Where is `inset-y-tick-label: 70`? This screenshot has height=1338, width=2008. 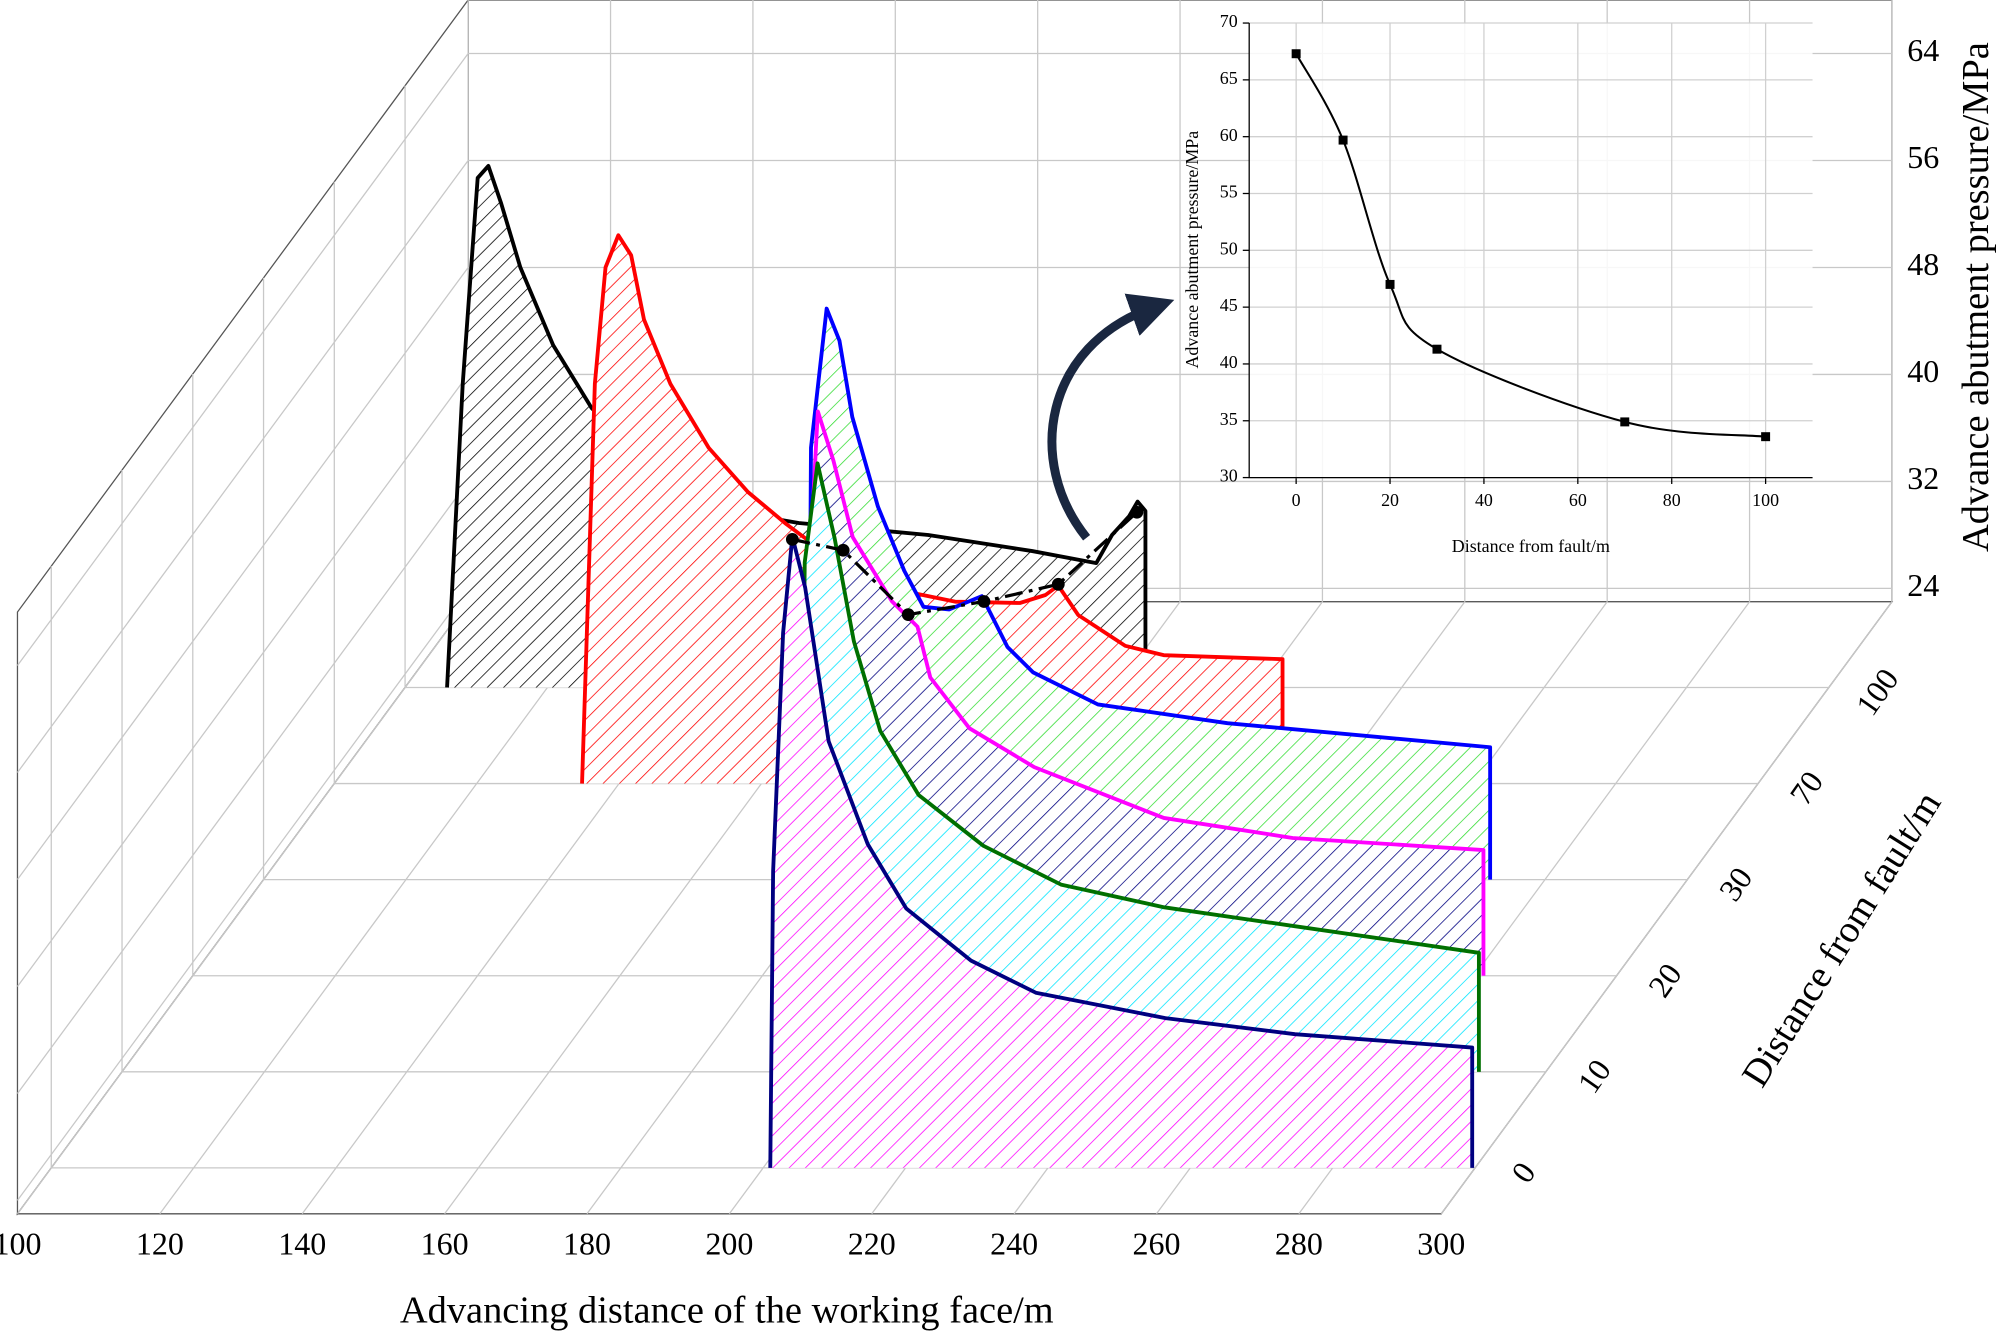 inset-y-tick-label: 70 is located at coordinates (1229, 21).